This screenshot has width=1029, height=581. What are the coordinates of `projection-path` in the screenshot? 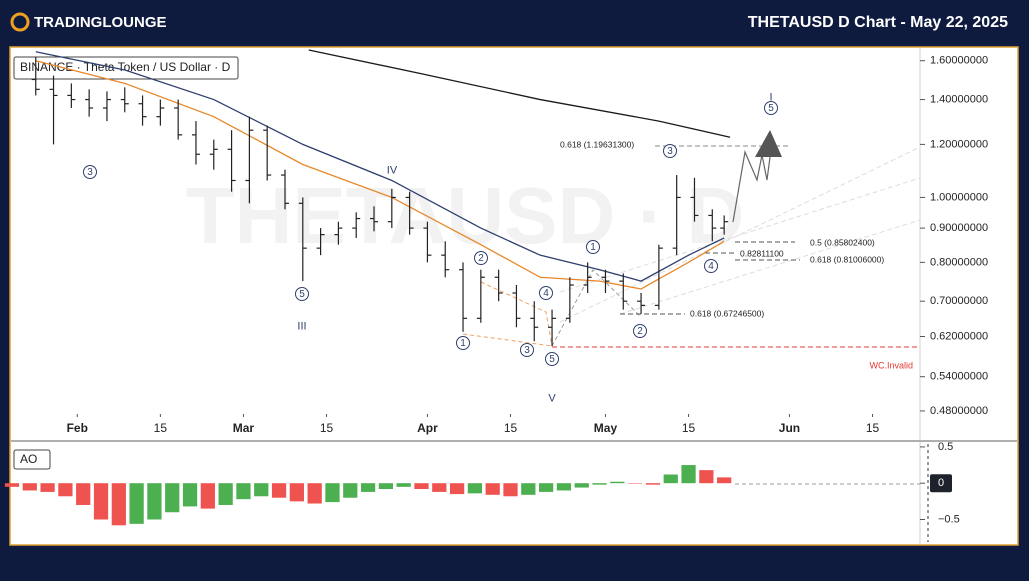 It's located at (752, 182).